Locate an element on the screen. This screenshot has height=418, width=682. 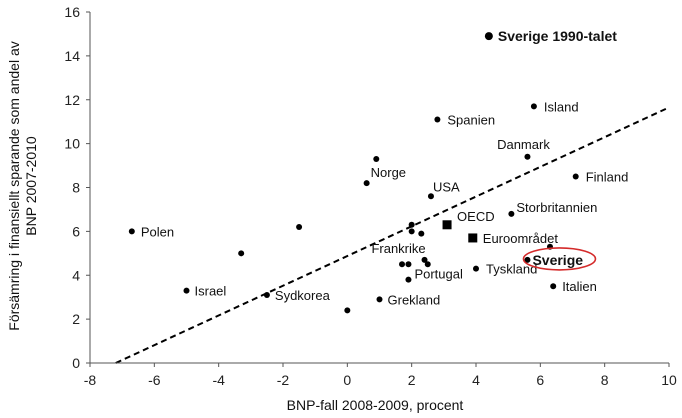
point-square-oecd is located at coordinates (447, 225).